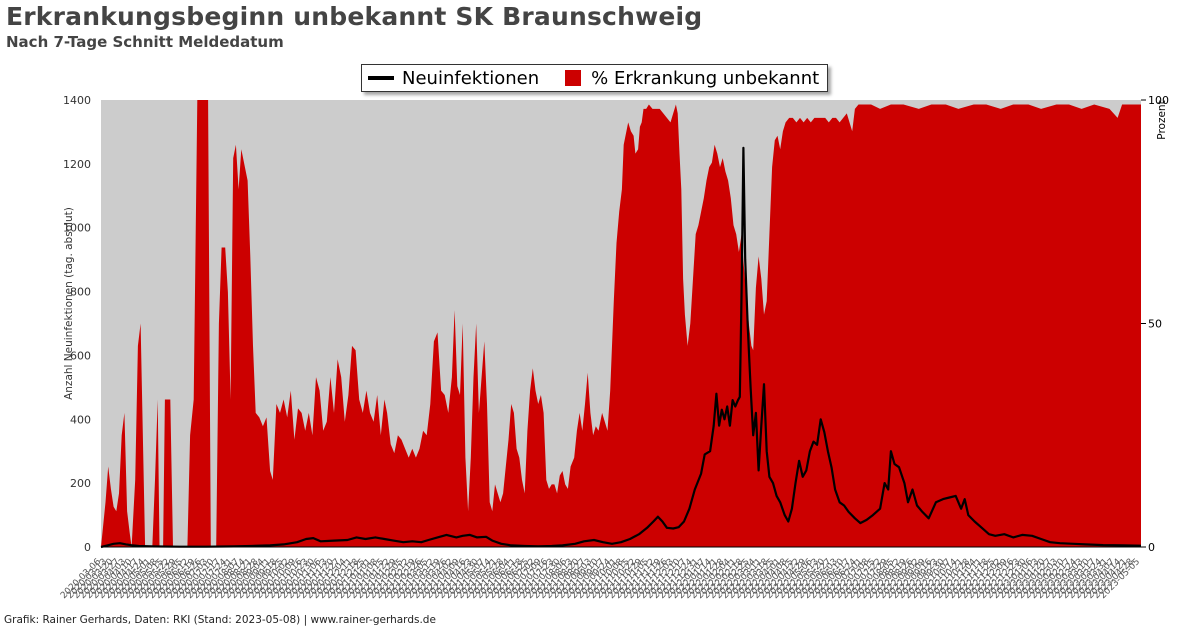 The width and height of the screenshot is (1200, 628). I want to click on legend-label-erkrankung-unbekannt: % Erkrankung unbekannt, so click(705, 78).